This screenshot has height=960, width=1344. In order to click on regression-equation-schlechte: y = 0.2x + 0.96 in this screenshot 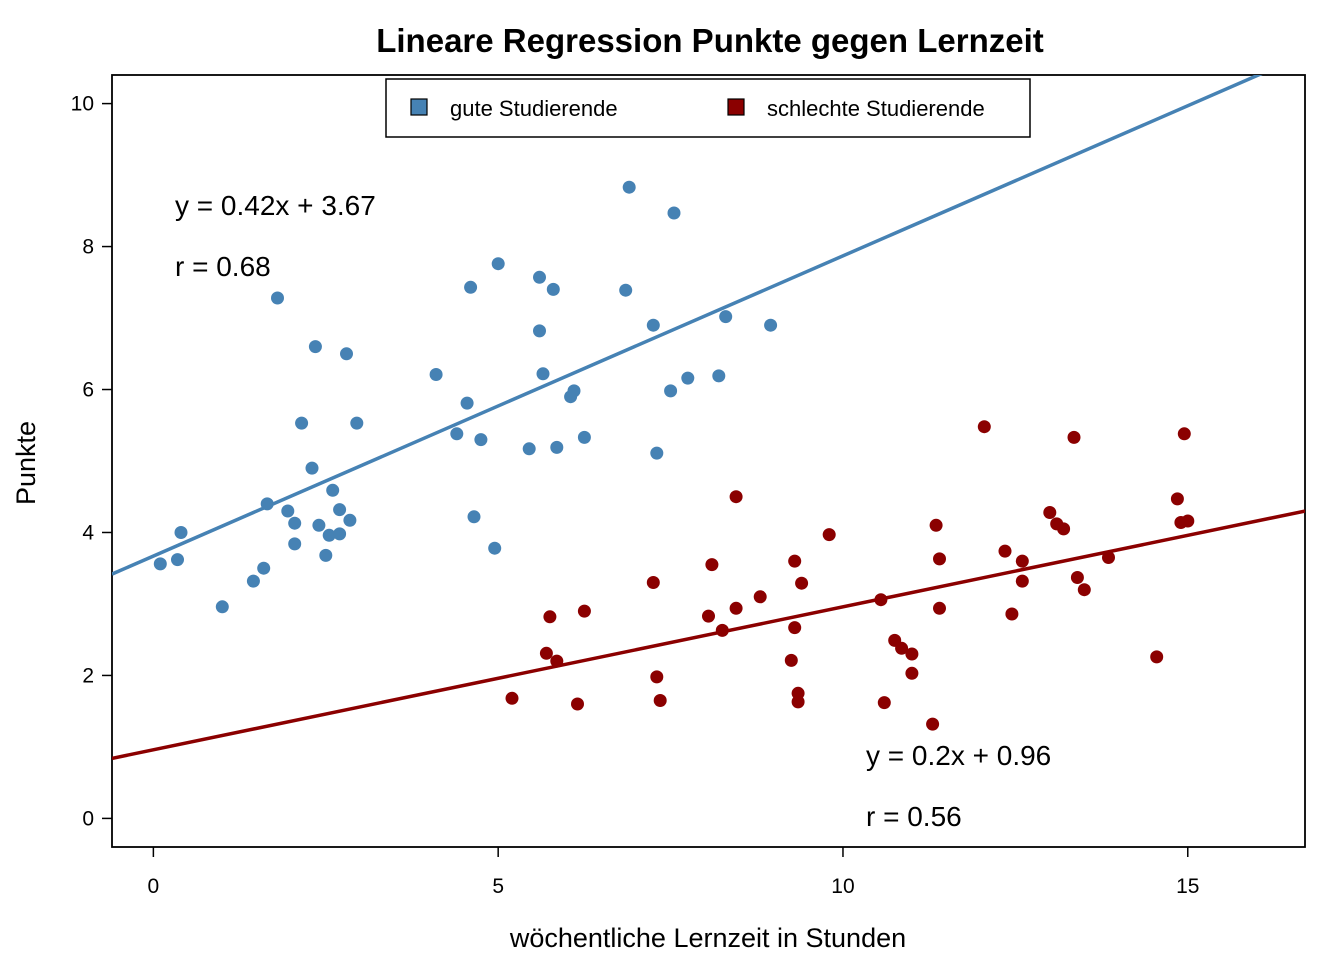, I will do `click(958, 755)`.